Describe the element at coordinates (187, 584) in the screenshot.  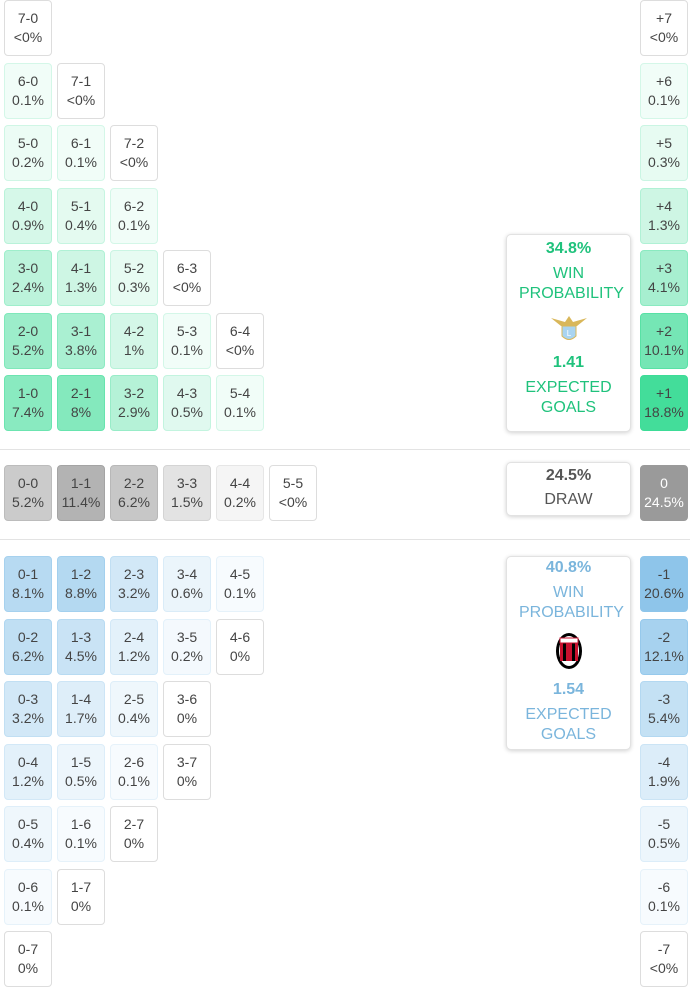
I see `score-cell: 3-4 0.6%` at that location.